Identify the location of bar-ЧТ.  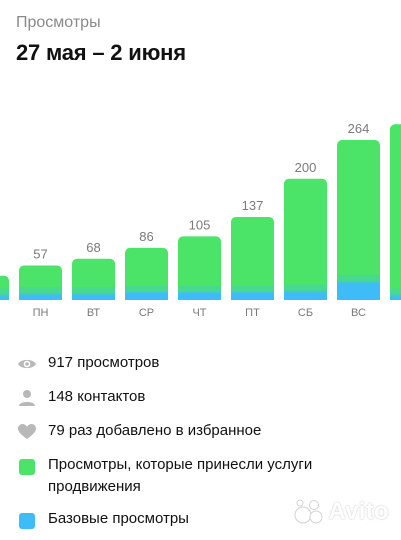
(199, 268).